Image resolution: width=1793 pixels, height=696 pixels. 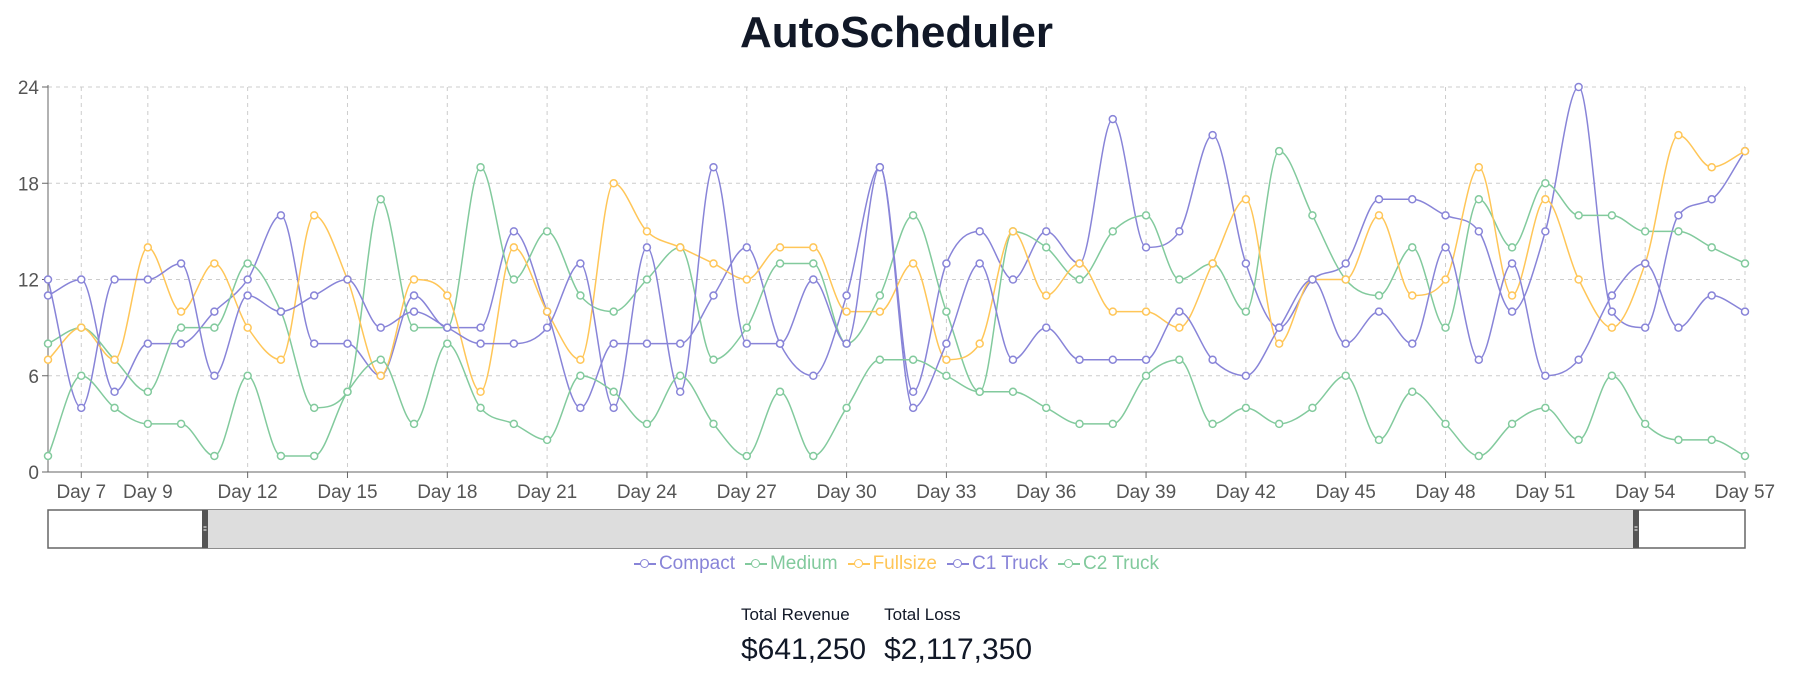 What do you see at coordinates (997, 564) in the screenshot?
I see `legend-item-c1-truck: C1 Truck` at bounding box center [997, 564].